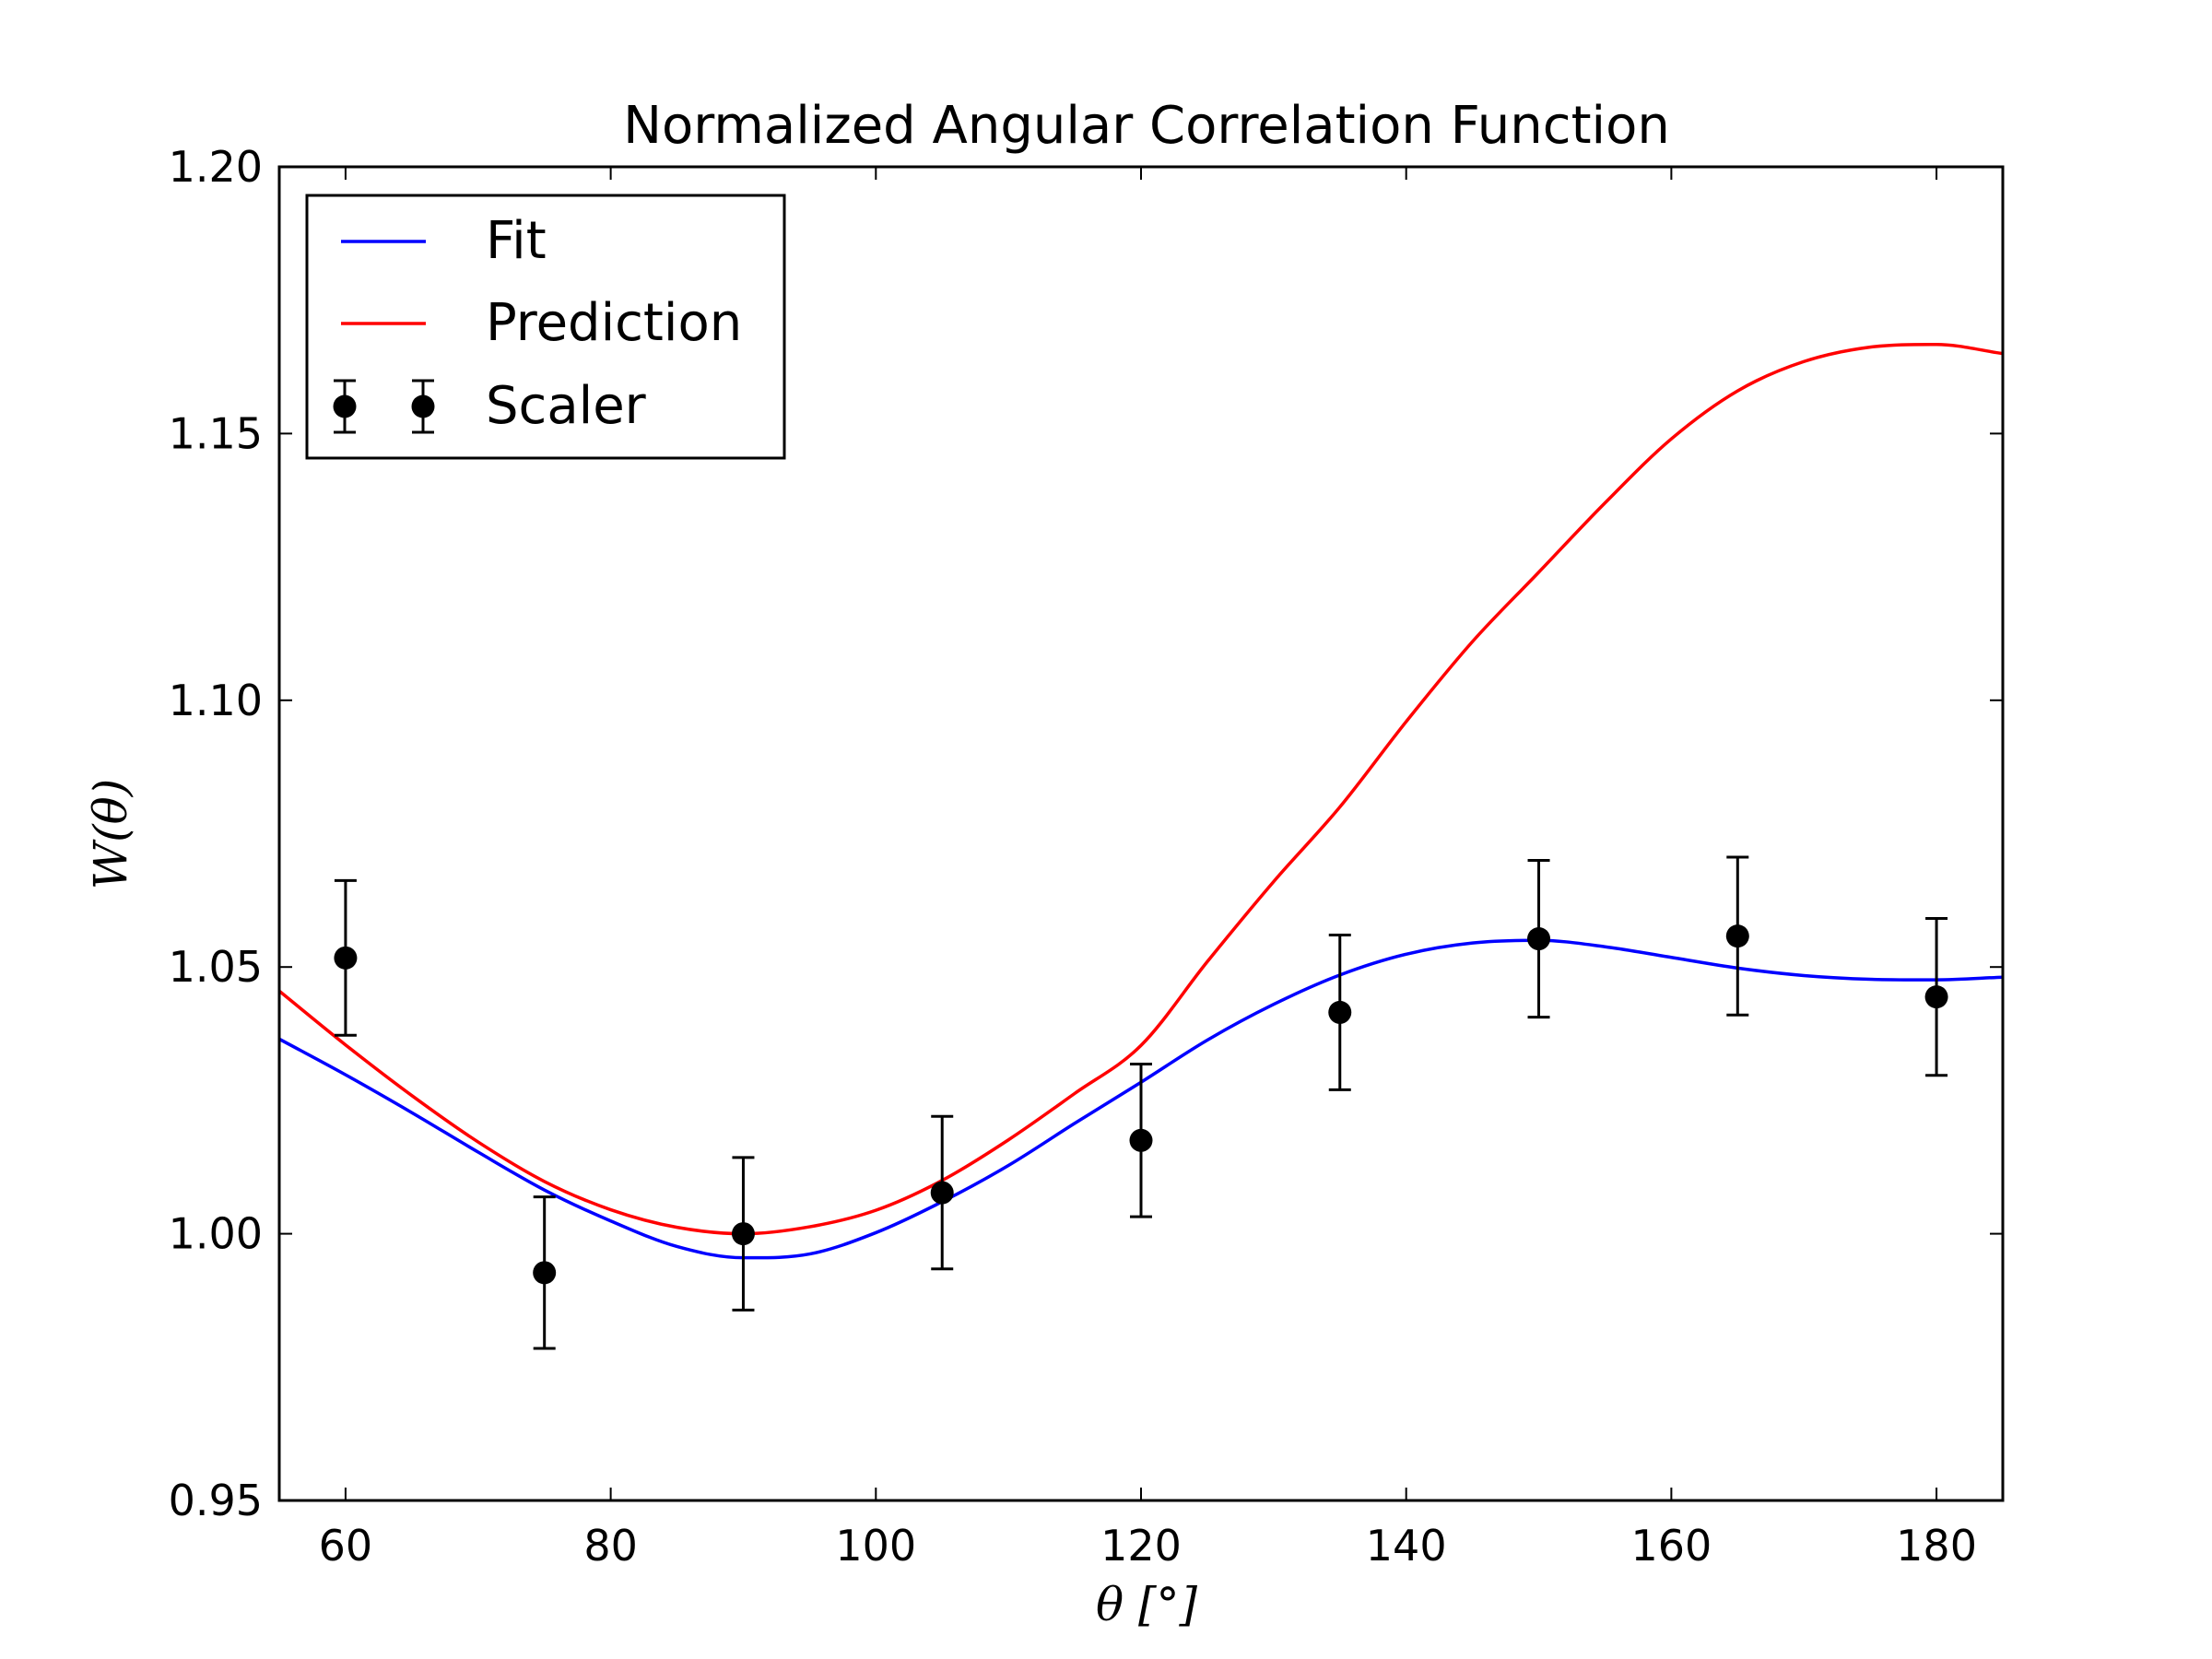 This screenshot has height=1659, width=2212. I want to click on legend-fit-label: Fit, so click(516, 241).